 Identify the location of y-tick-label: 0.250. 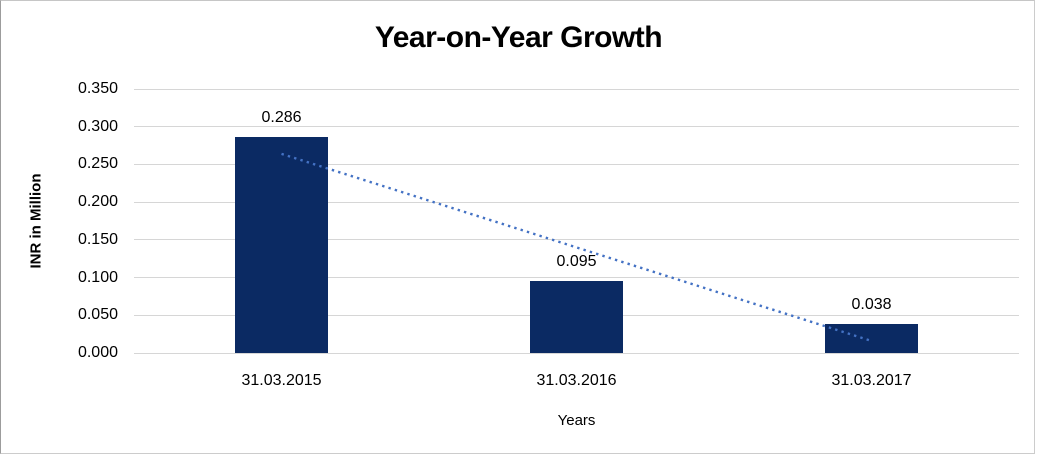
(97, 164).